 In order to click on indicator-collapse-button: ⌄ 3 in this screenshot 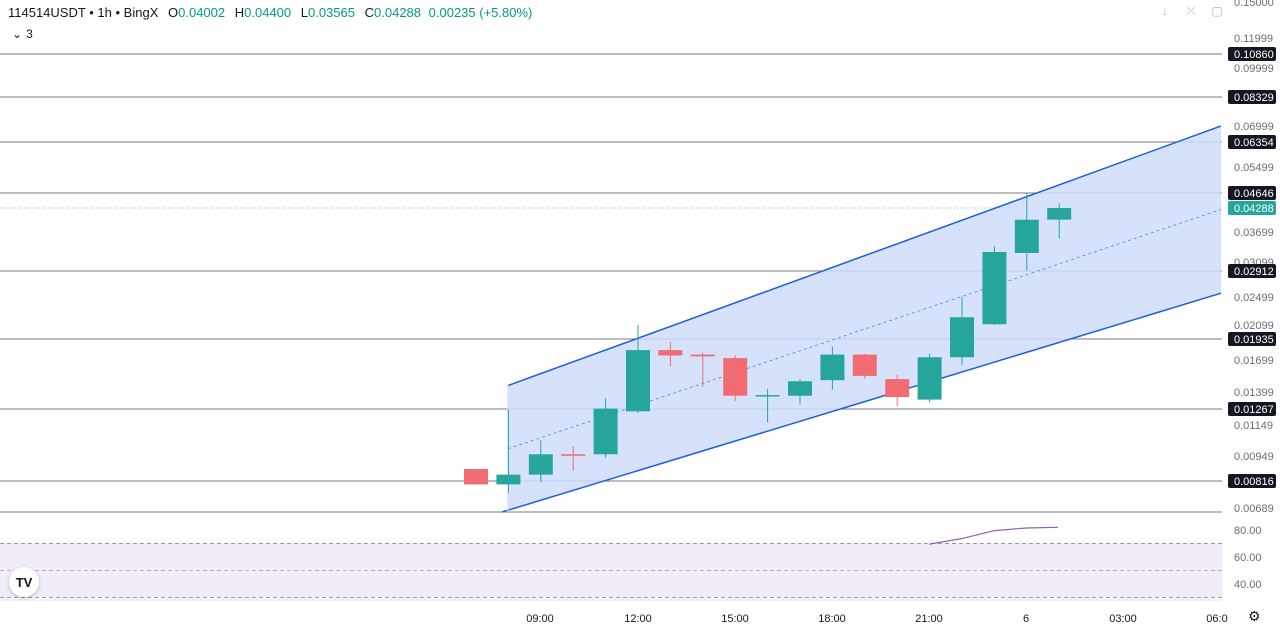, I will do `click(22, 34)`.